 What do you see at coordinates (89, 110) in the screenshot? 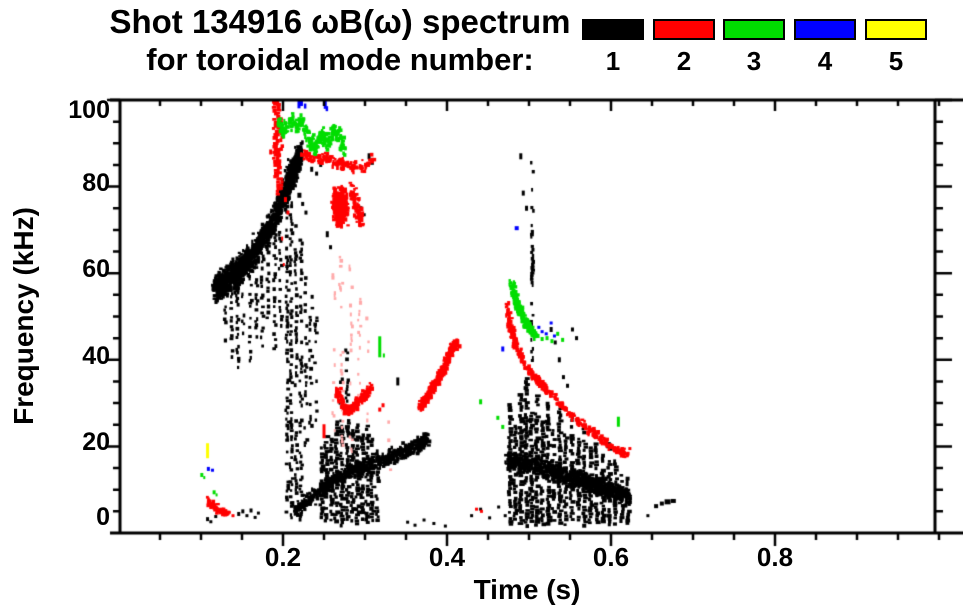
I see `y-tick-label: 100` at bounding box center [89, 110].